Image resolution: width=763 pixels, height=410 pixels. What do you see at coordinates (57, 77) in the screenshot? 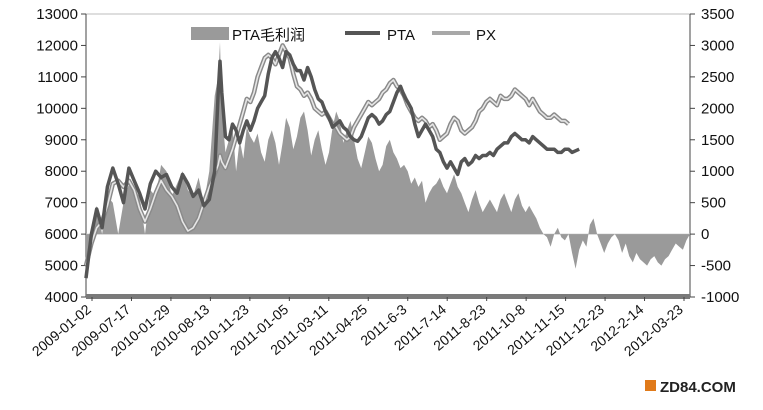
I see `left-tick-label: 11000` at bounding box center [57, 77].